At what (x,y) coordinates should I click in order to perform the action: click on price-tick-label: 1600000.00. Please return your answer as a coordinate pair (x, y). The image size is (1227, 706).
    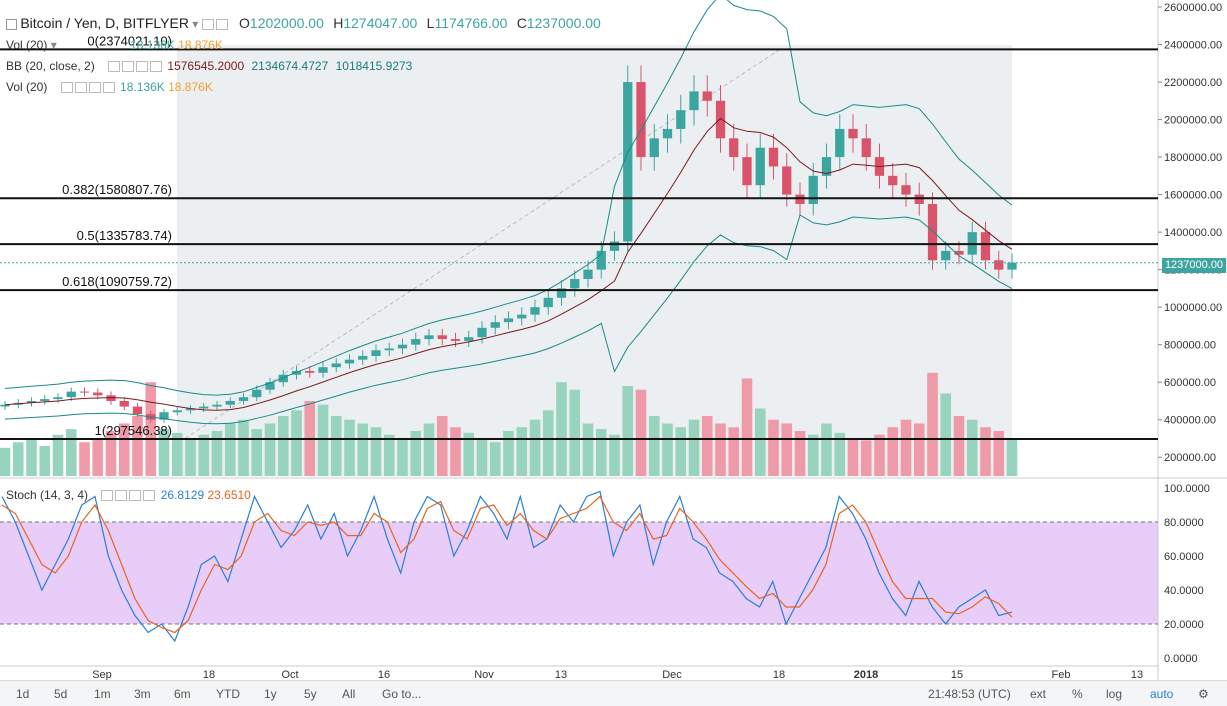
    Looking at the image, I should click on (1193, 196).